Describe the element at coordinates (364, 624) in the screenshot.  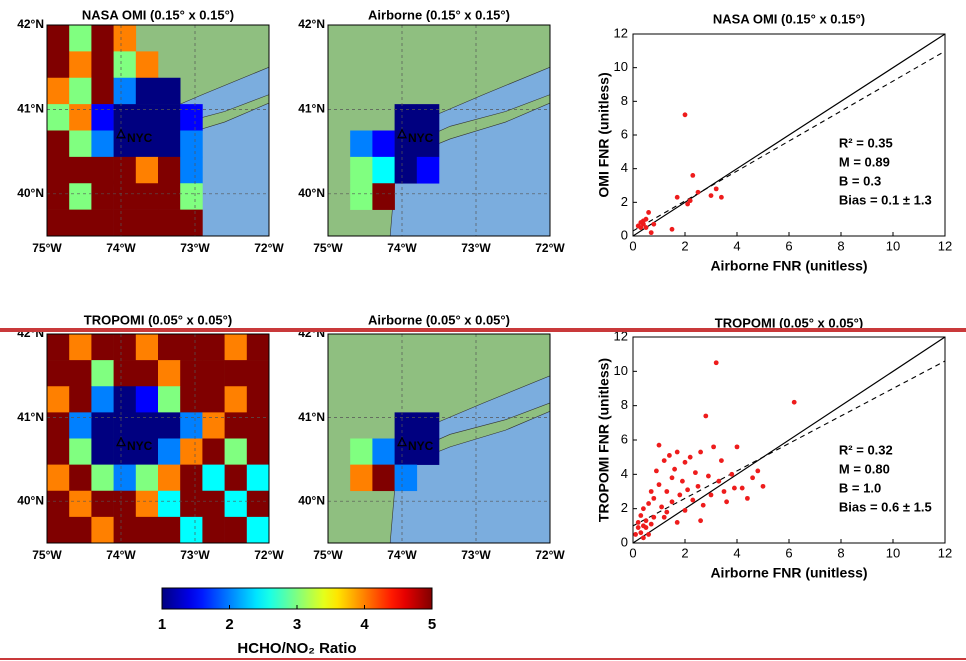
I see `colorbar-tick-label: 4` at that location.